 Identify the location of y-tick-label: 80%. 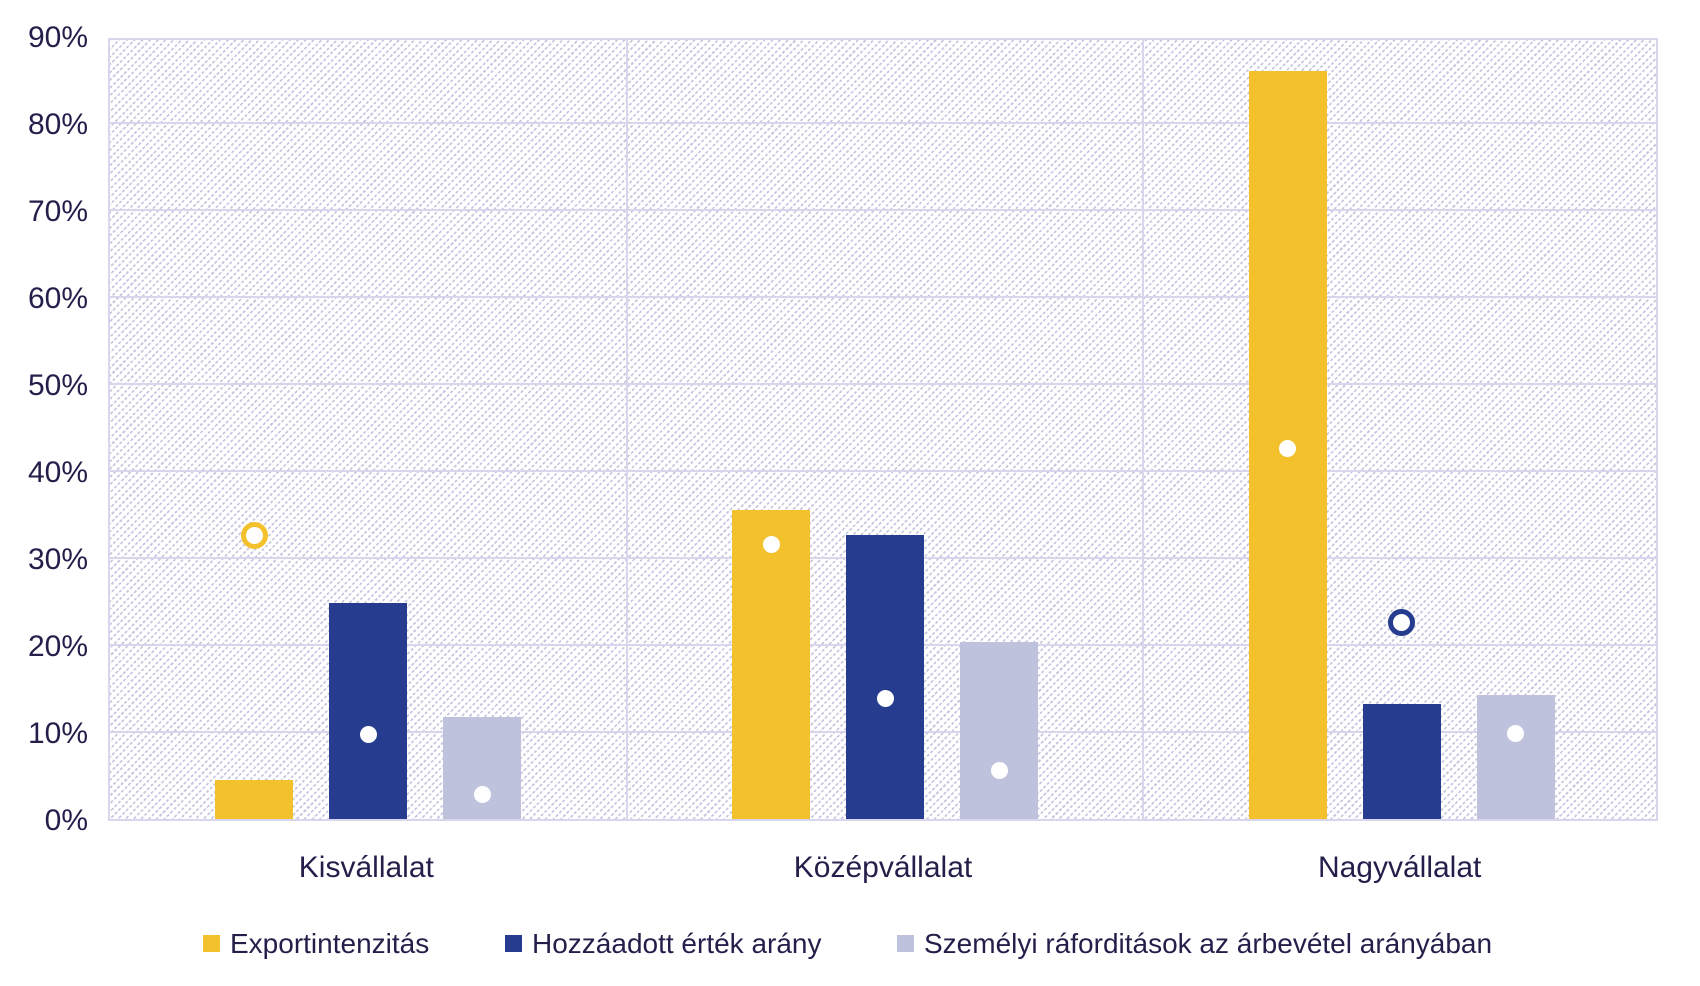
(57, 124).